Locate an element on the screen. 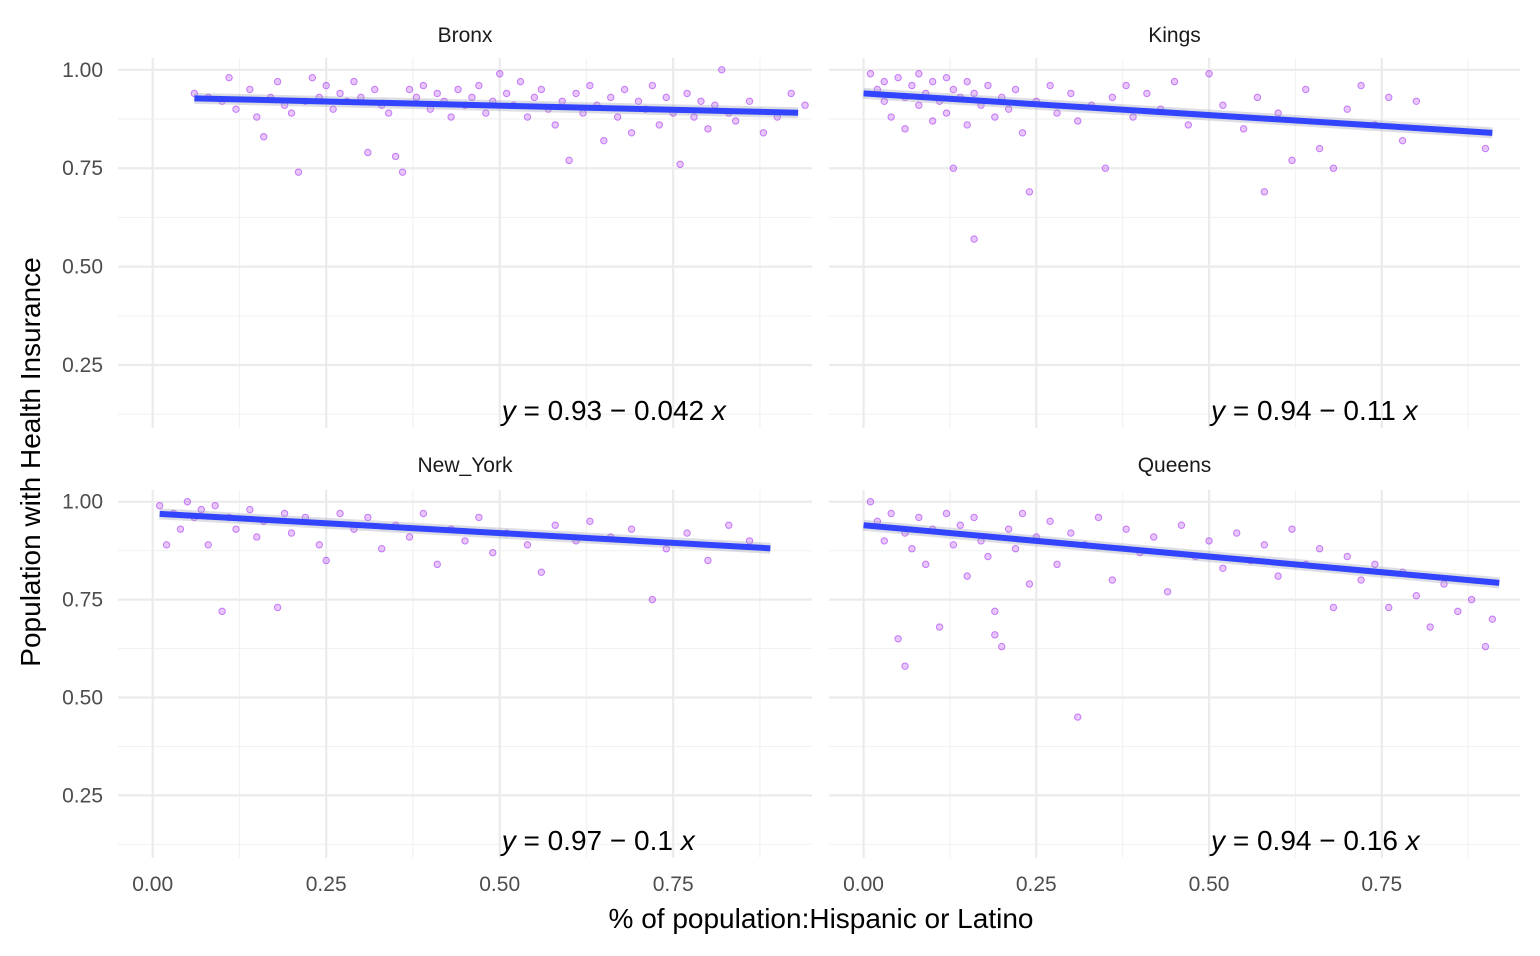  regression-equation-label: y = 0.94 − 0.11 x is located at coordinates (1314, 410).